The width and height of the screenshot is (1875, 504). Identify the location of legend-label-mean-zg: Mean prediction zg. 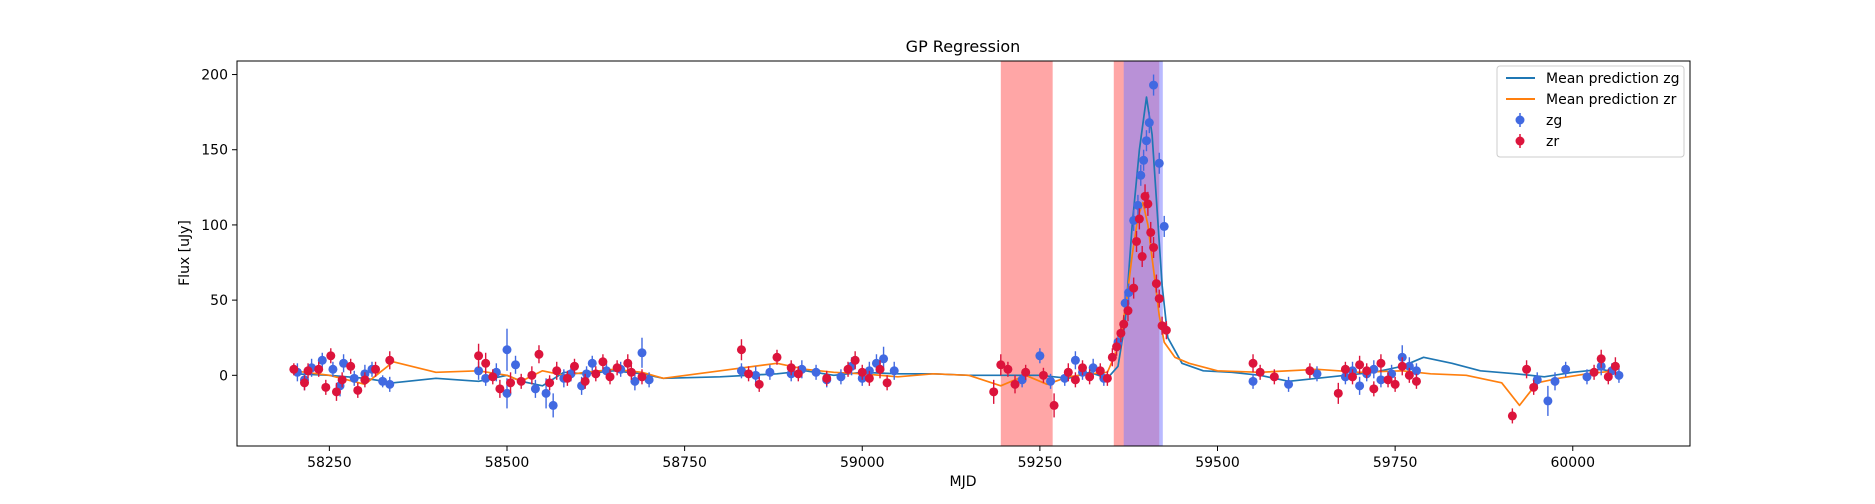
(1613, 79).